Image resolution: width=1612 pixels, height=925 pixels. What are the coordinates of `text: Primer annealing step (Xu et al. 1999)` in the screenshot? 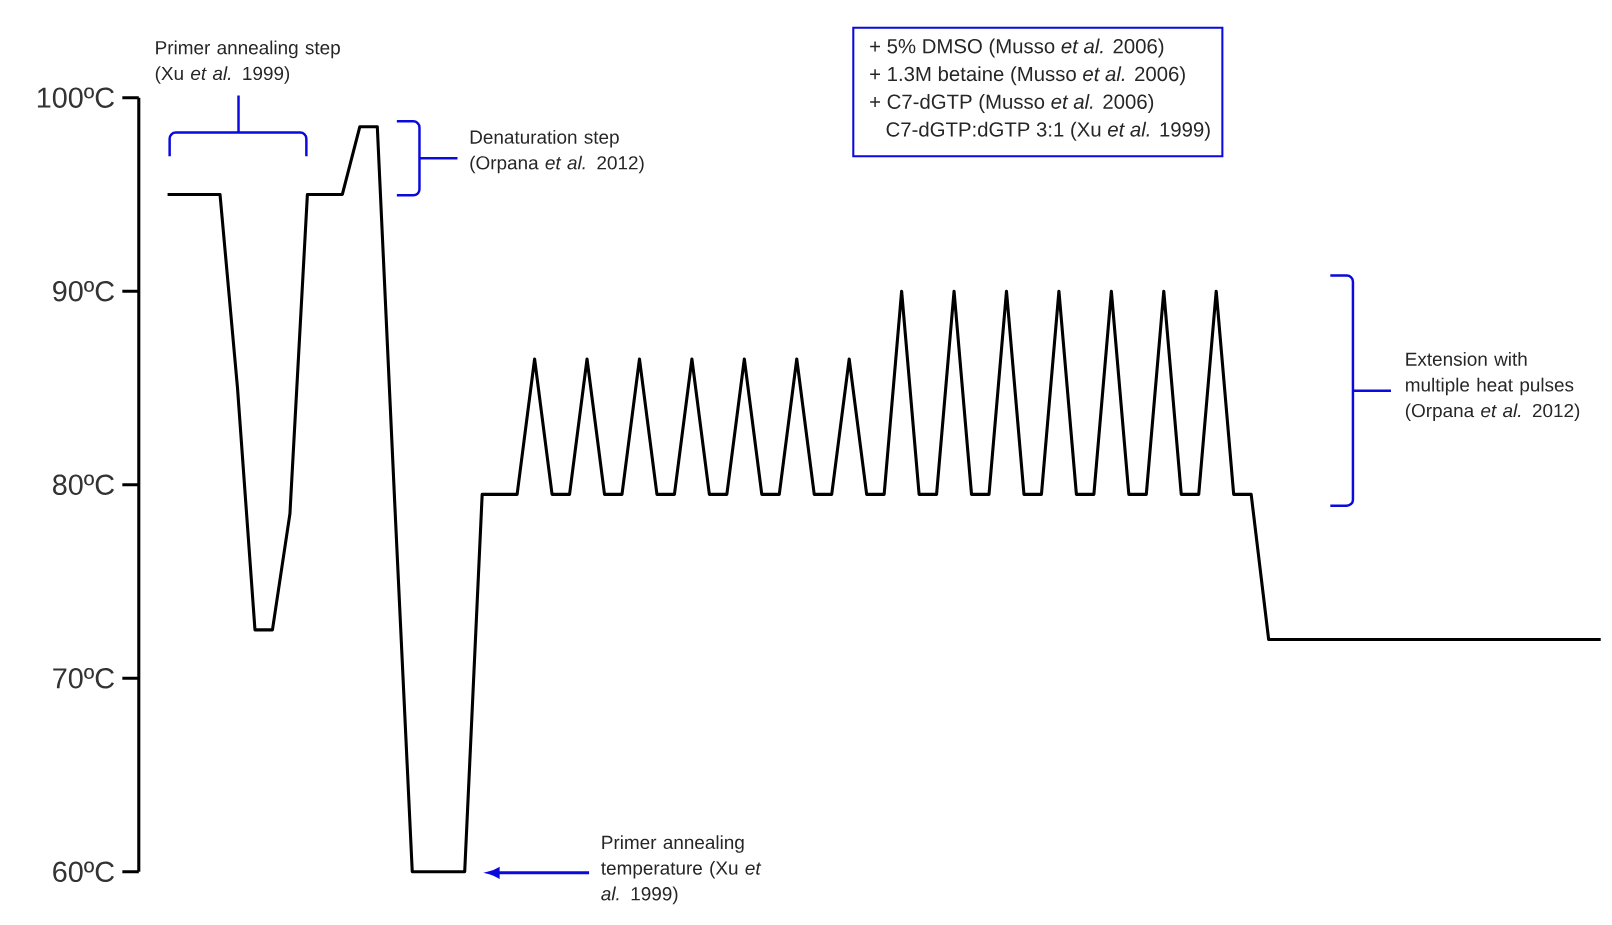 It's located at (247, 62).